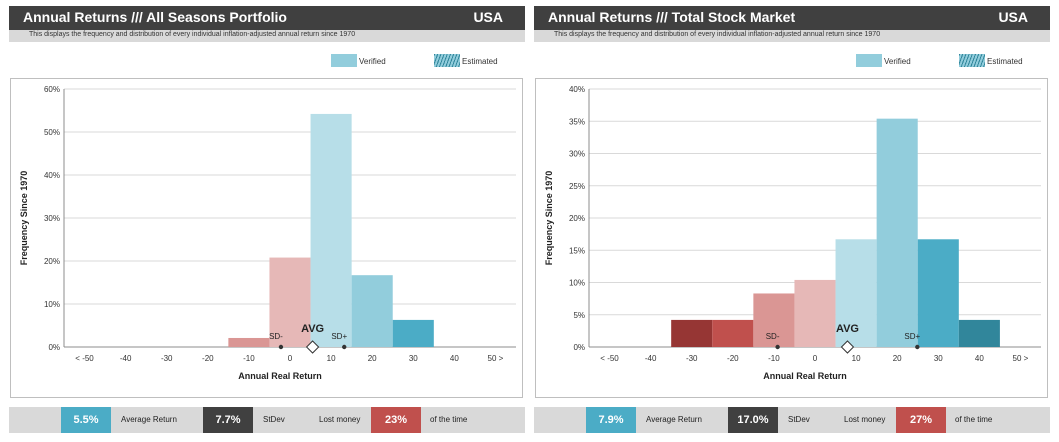 This screenshot has height=442, width=1059. I want to click on y-tick-label: 50%, so click(52, 132).